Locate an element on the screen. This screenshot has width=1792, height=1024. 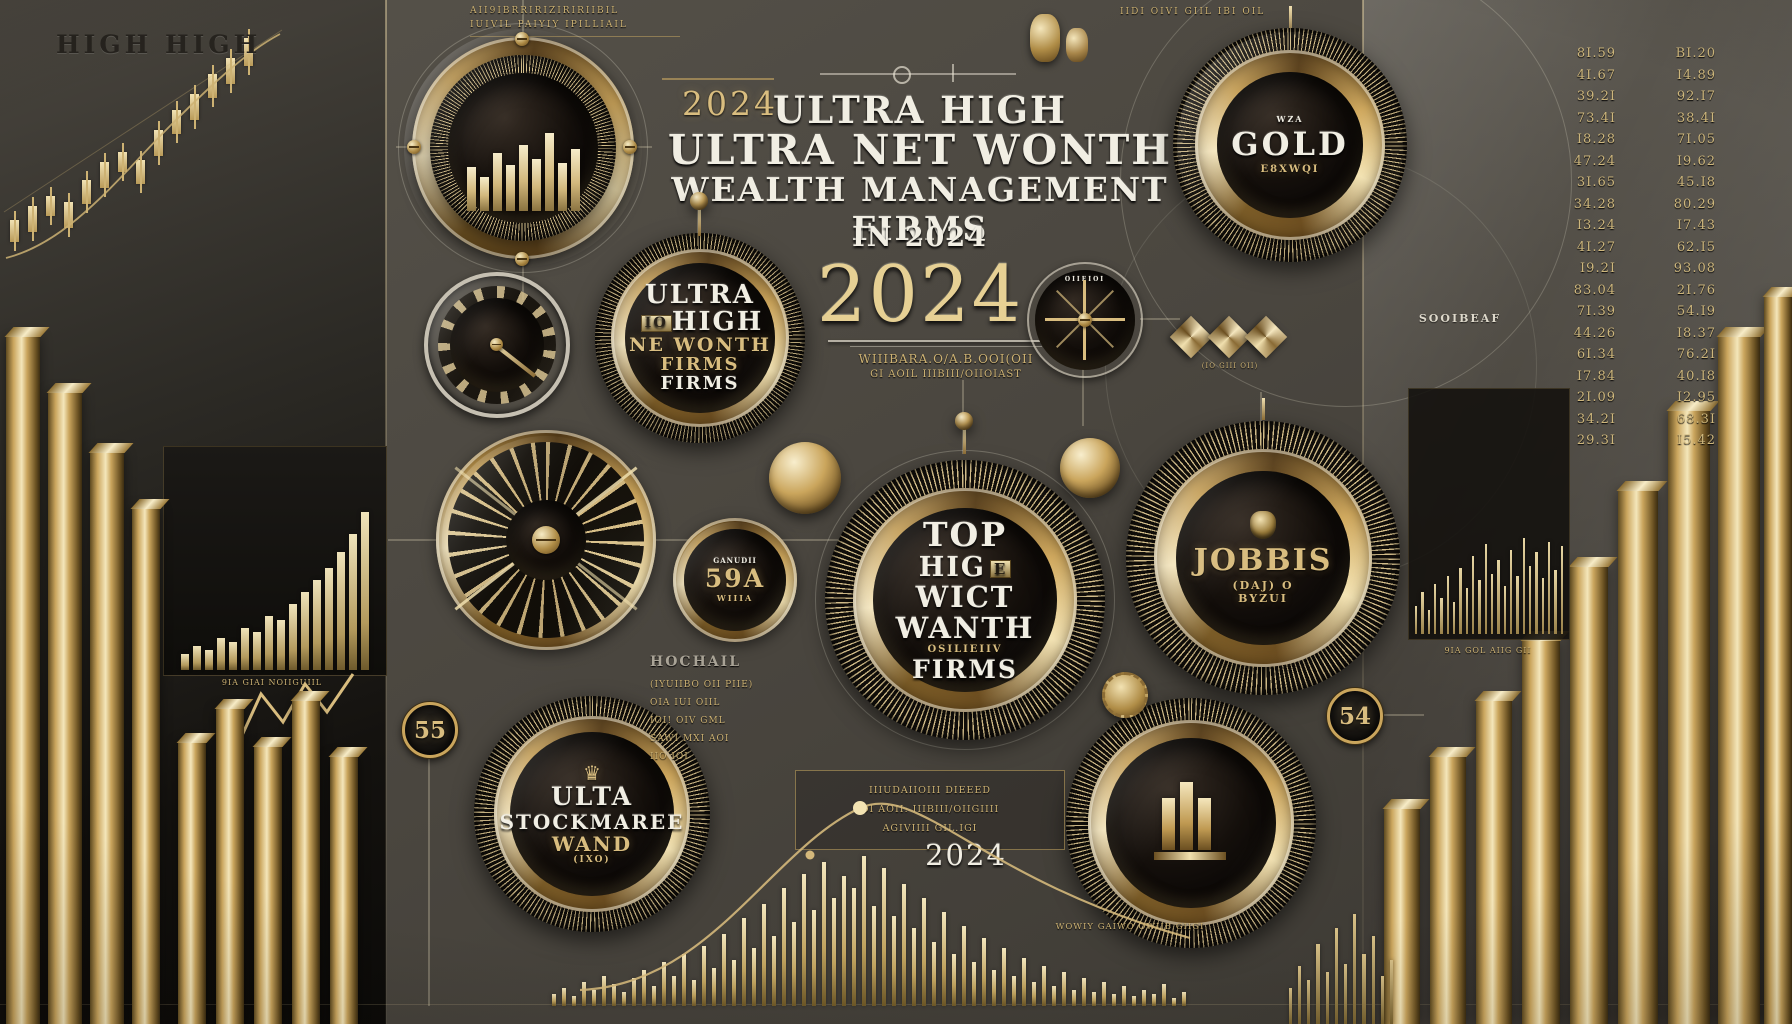
medallion-glass is located at coordinates (523, 148).